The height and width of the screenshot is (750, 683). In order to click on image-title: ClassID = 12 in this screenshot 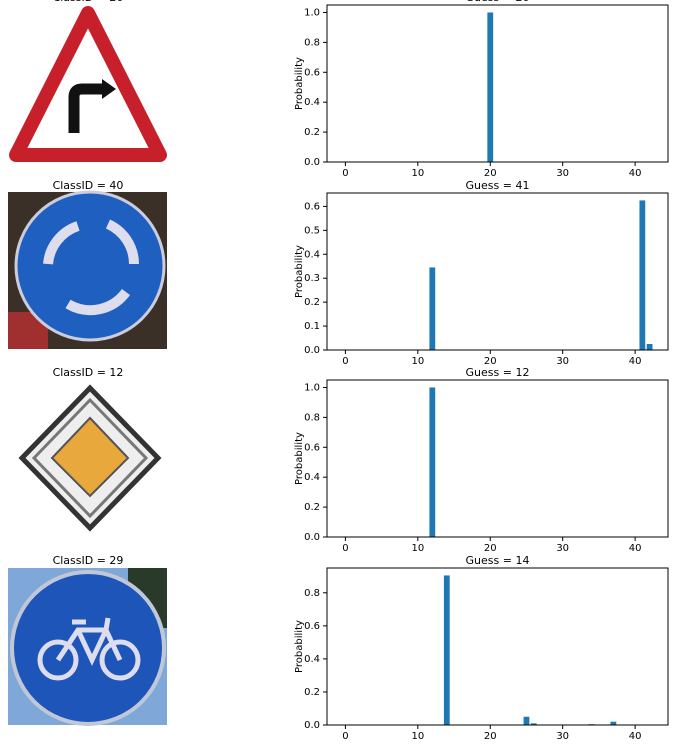, I will do `click(88, 372)`.